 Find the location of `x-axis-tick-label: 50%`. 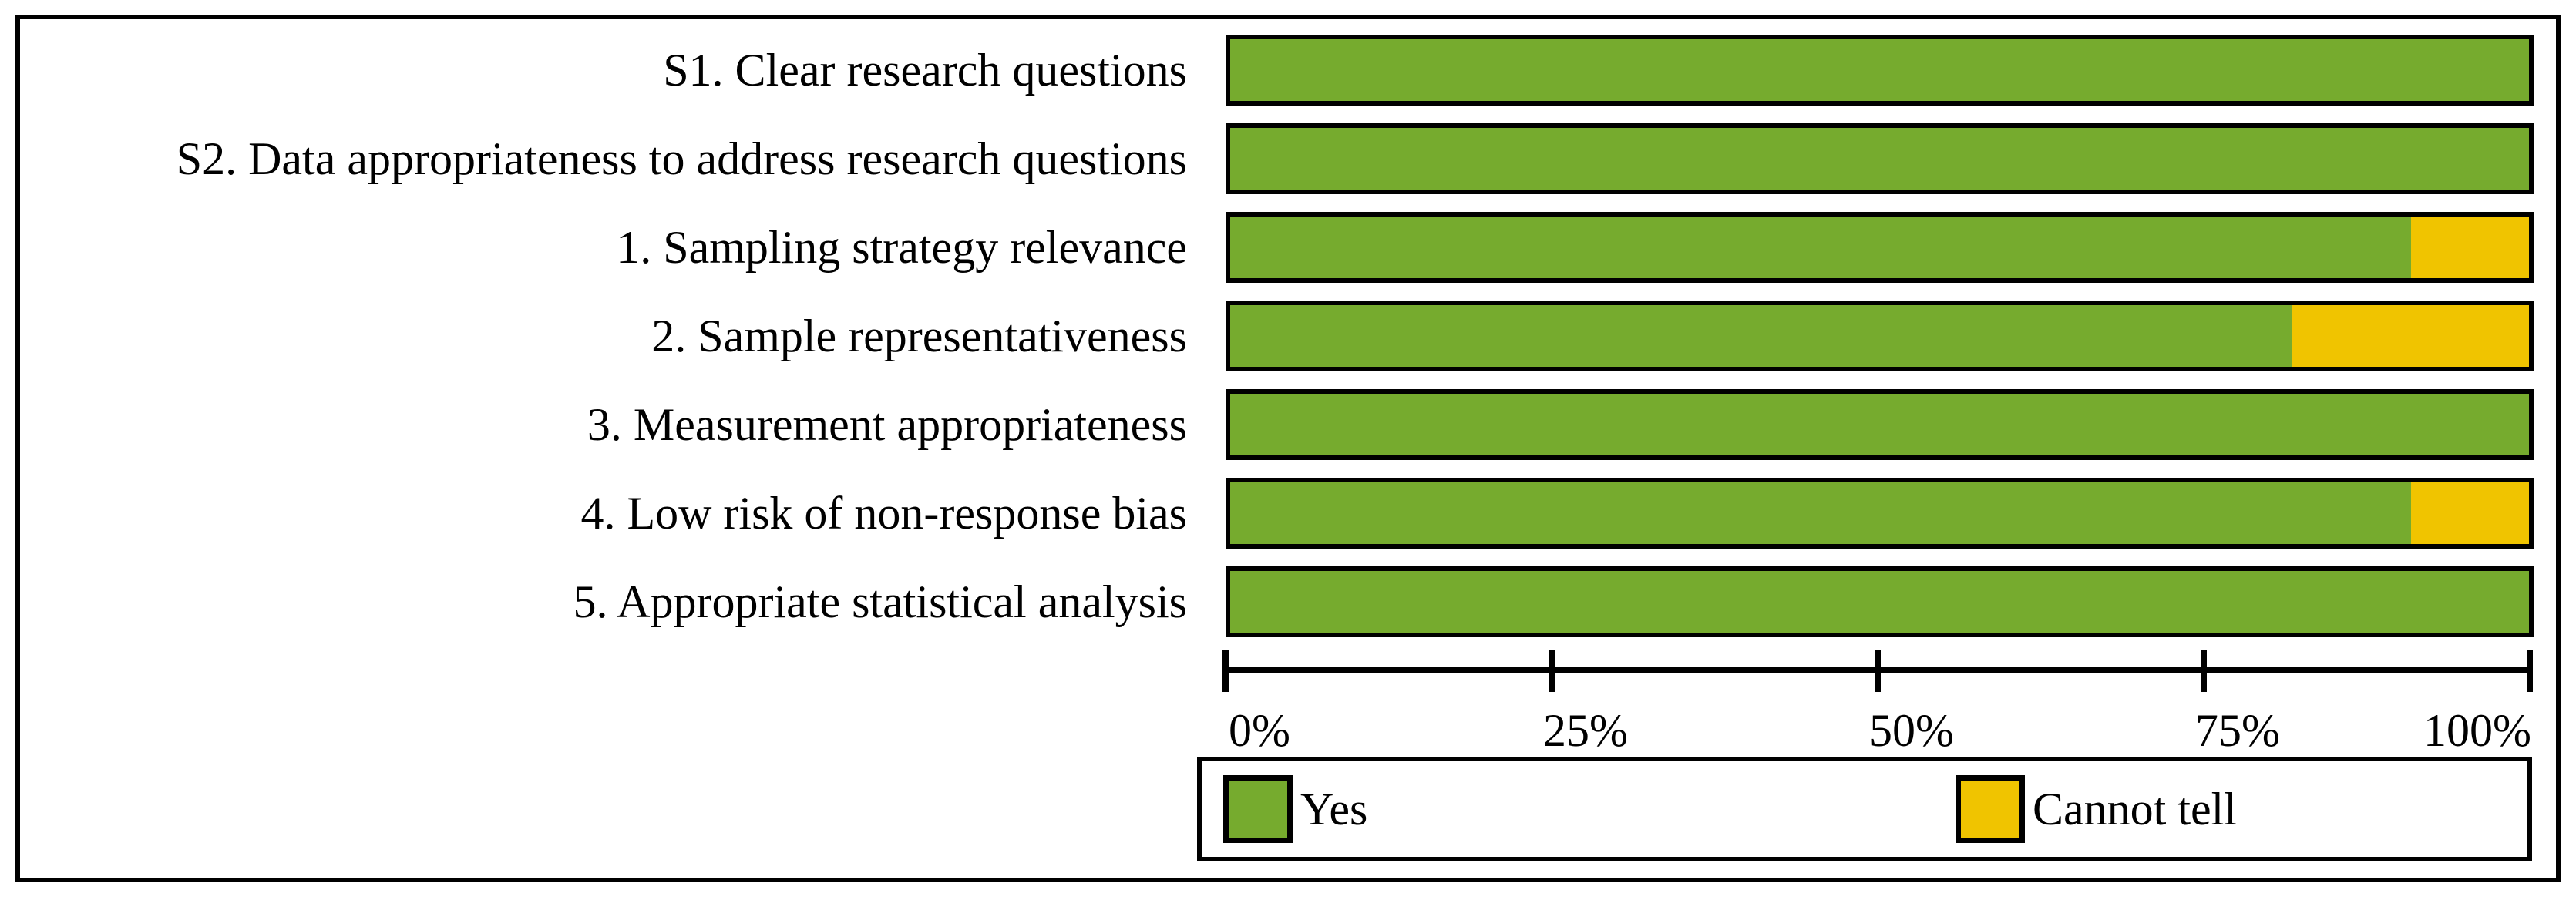

x-axis-tick-label: 50% is located at coordinates (1911, 730).